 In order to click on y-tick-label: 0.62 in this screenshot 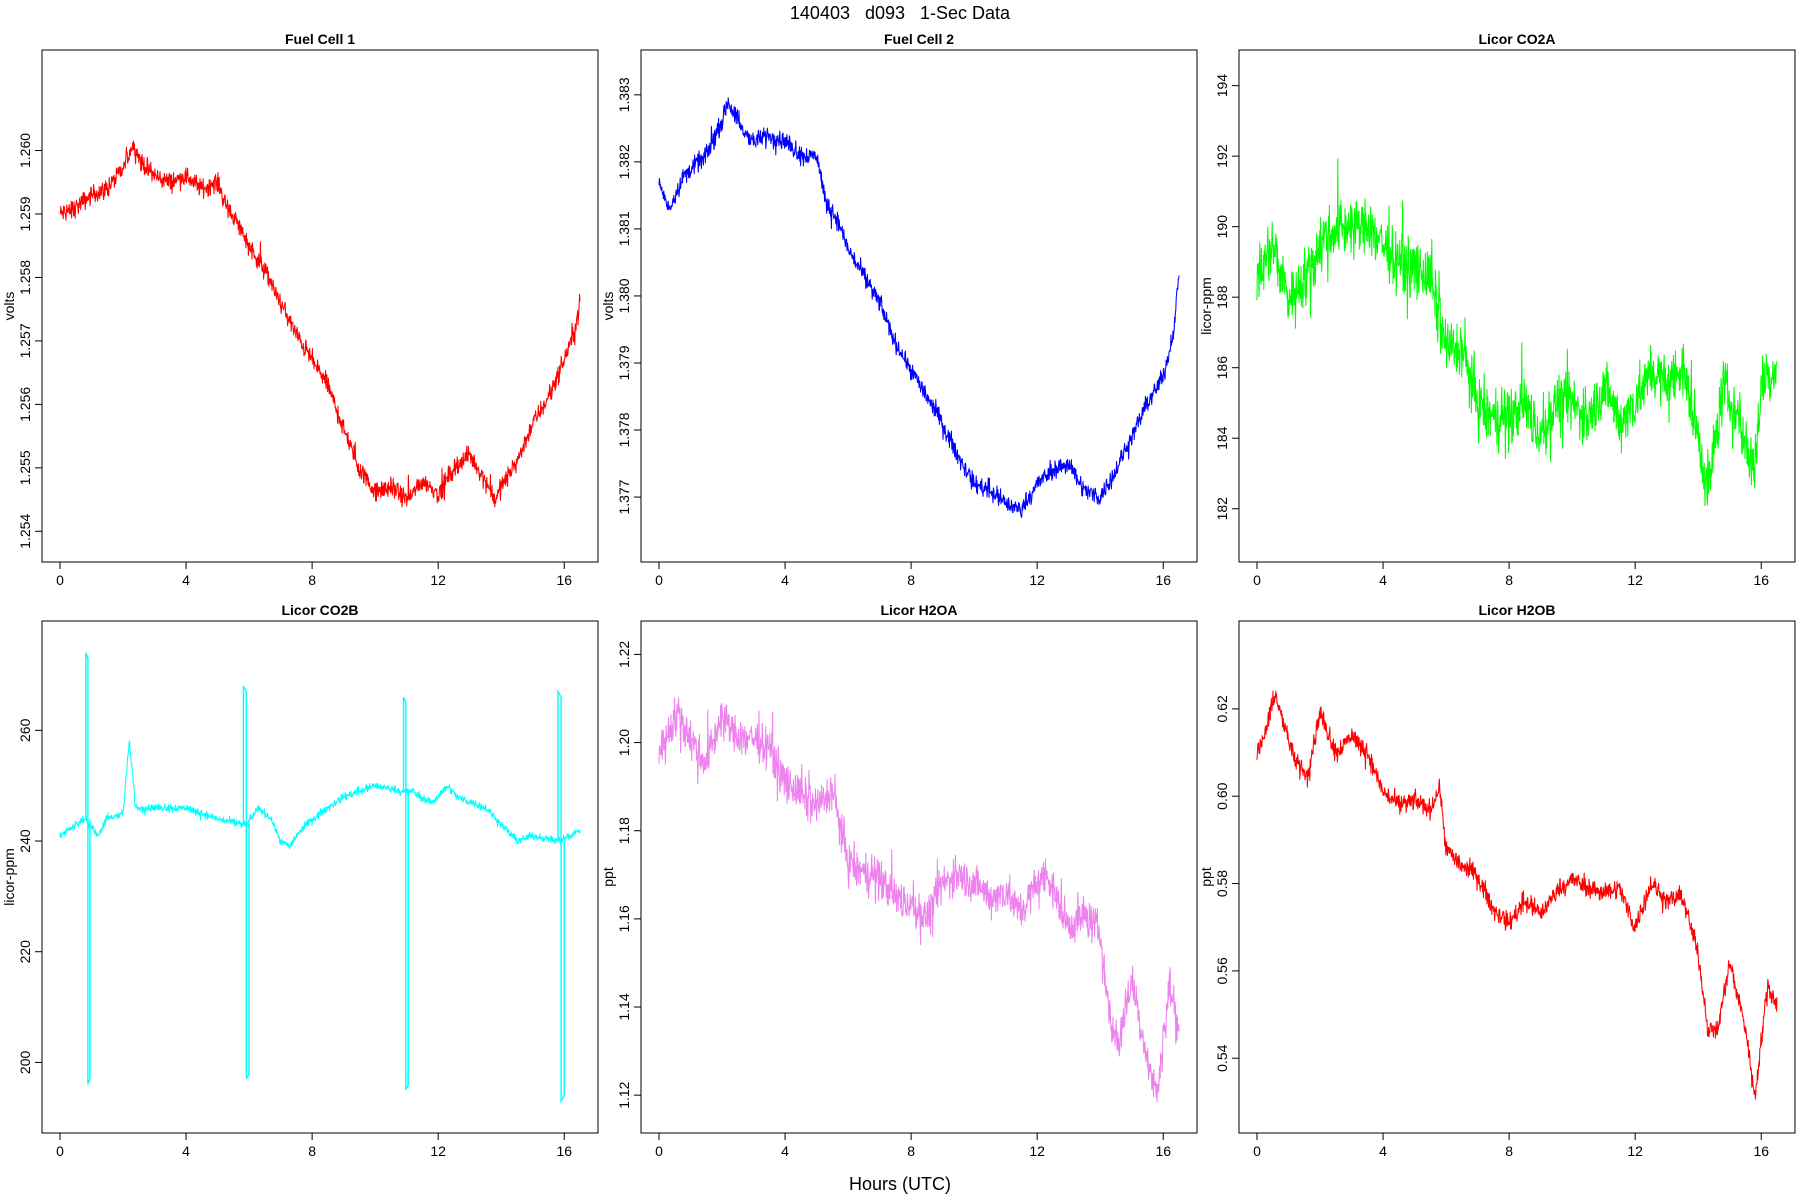, I will do `click(1222, 708)`.